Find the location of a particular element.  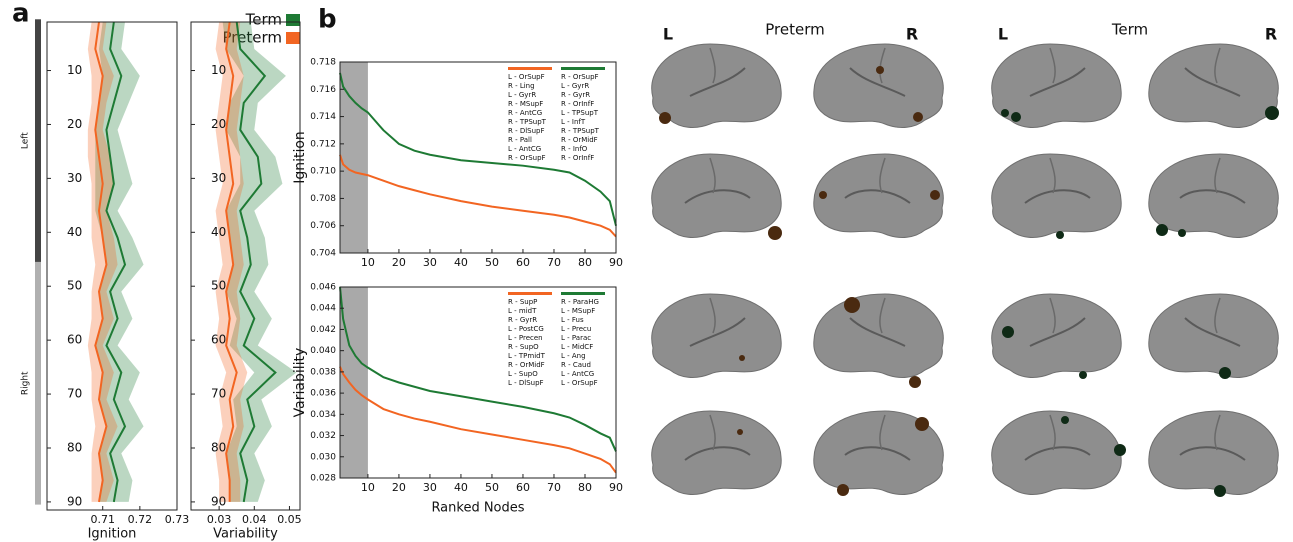

hemisphere-letter: L is located at coordinates (668, 34).